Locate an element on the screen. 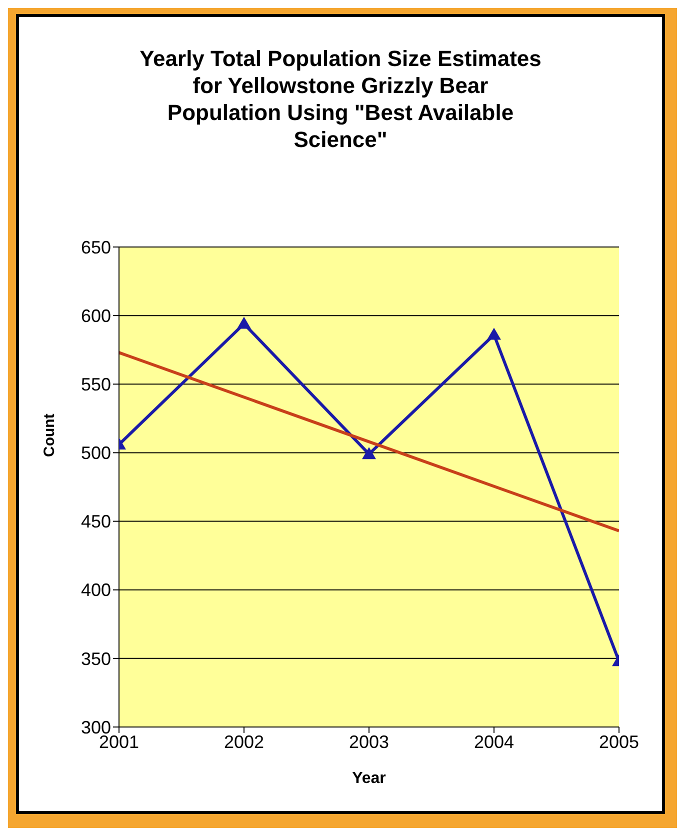  chart-title: Yearly Total Population Size Estimates for Yellowstone Grizzly Bear Population Using "Best Available Science" is located at coordinates (340, 99).